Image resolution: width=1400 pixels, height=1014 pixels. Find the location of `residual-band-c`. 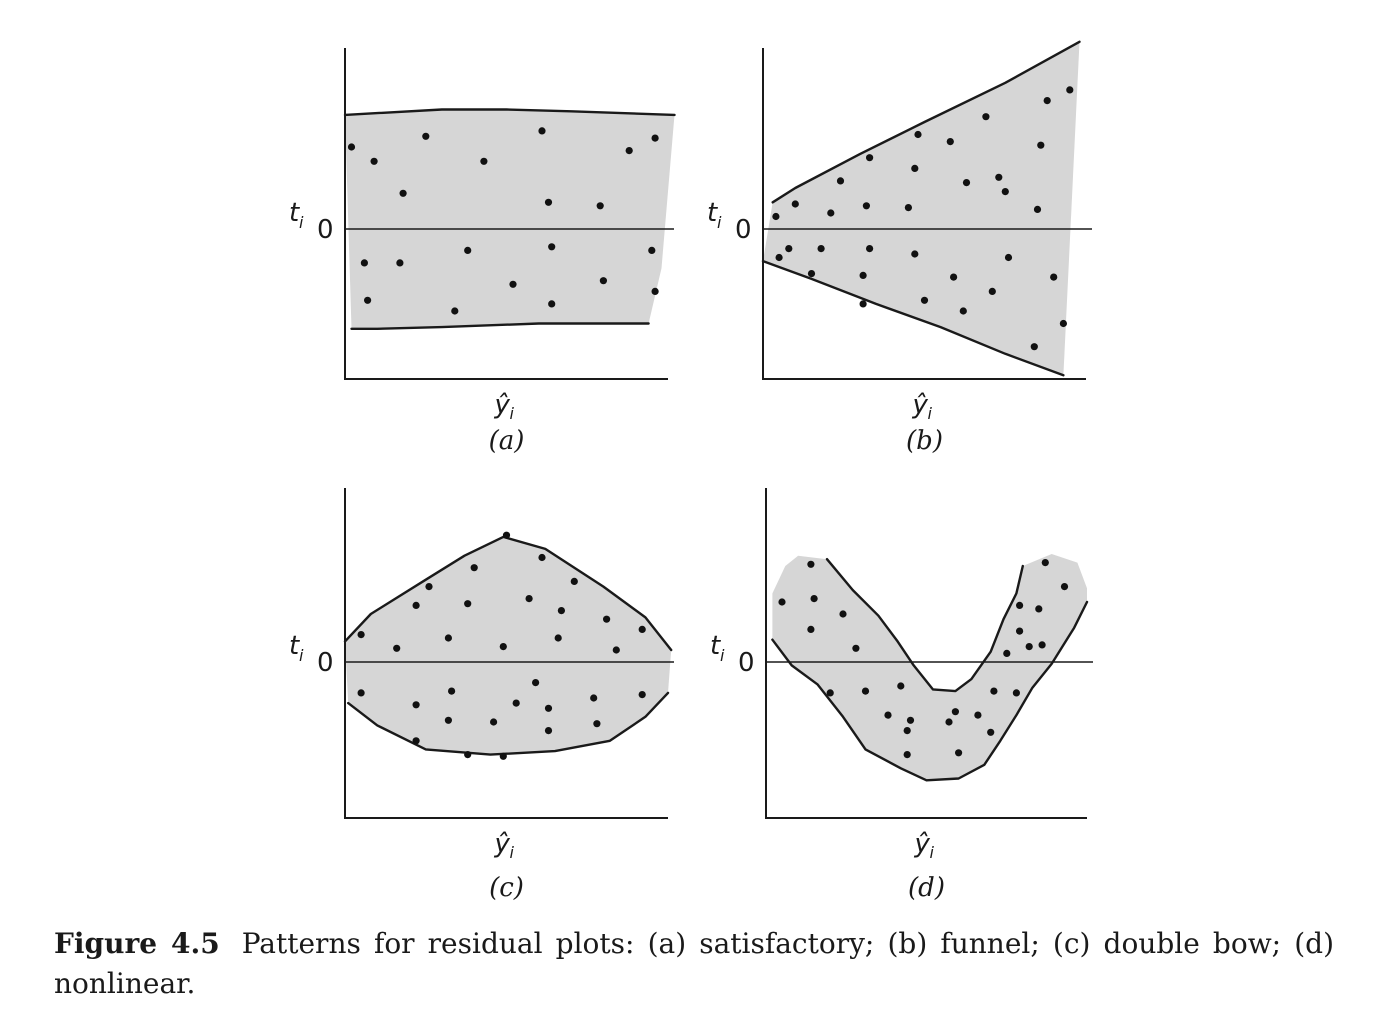

residual-band-c is located at coordinates (508, 645).